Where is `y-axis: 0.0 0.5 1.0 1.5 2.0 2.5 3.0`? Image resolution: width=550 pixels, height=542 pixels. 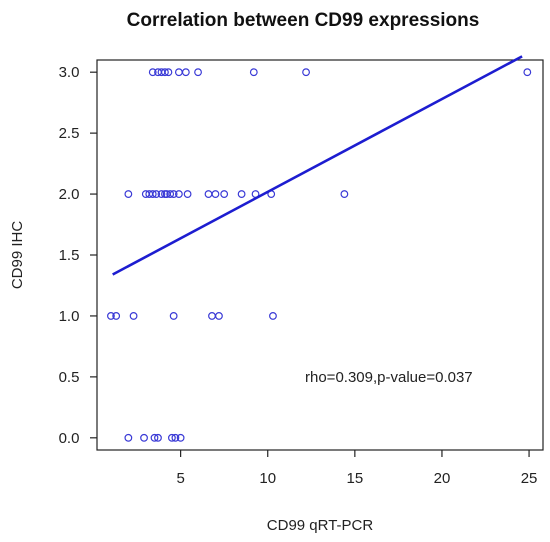 y-axis: 0.0 0.5 1.0 1.5 2.0 2.5 3.0 is located at coordinates (78, 255).